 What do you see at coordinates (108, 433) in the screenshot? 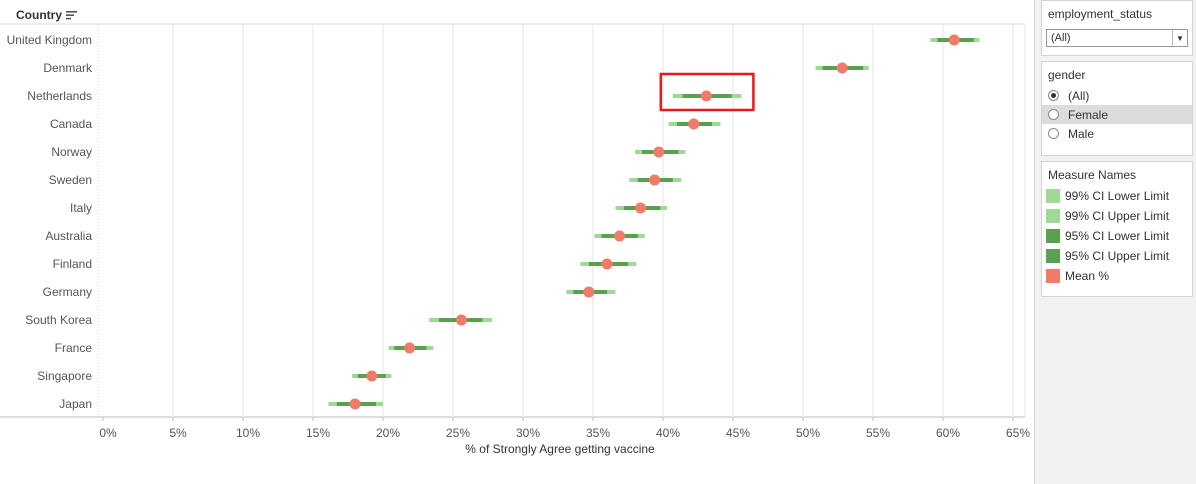
I see `x-tick-label: 0%` at bounding box center [108, 433].